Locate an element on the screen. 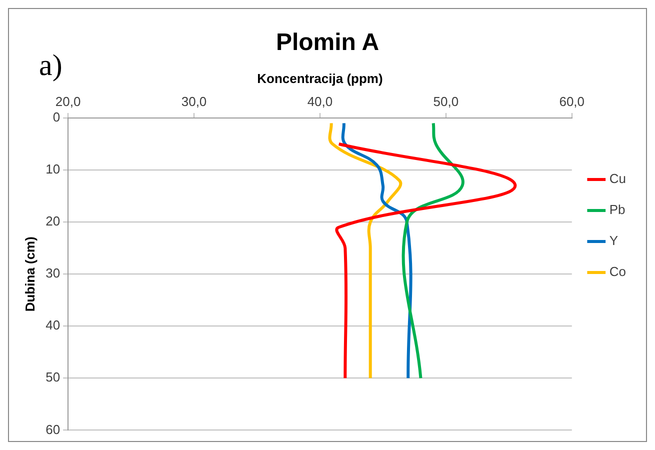  legend-label: Y is located at coordinates (613, 240).